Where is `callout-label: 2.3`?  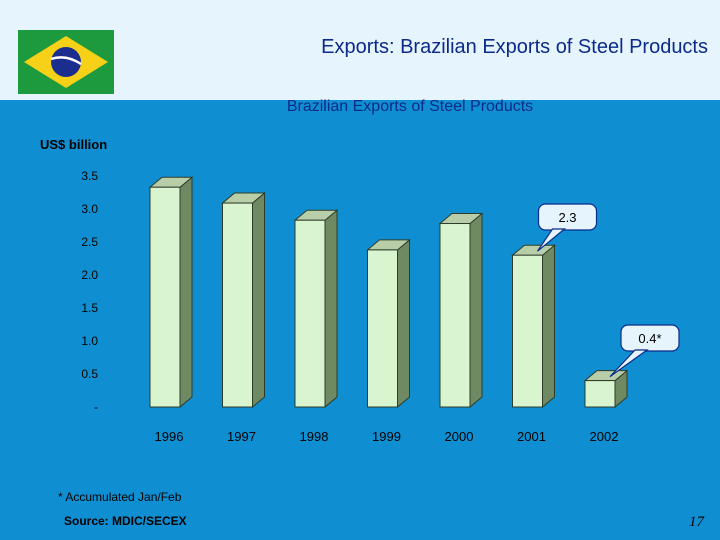 callout-label: 2.3 is located at coordinates (567, 217).